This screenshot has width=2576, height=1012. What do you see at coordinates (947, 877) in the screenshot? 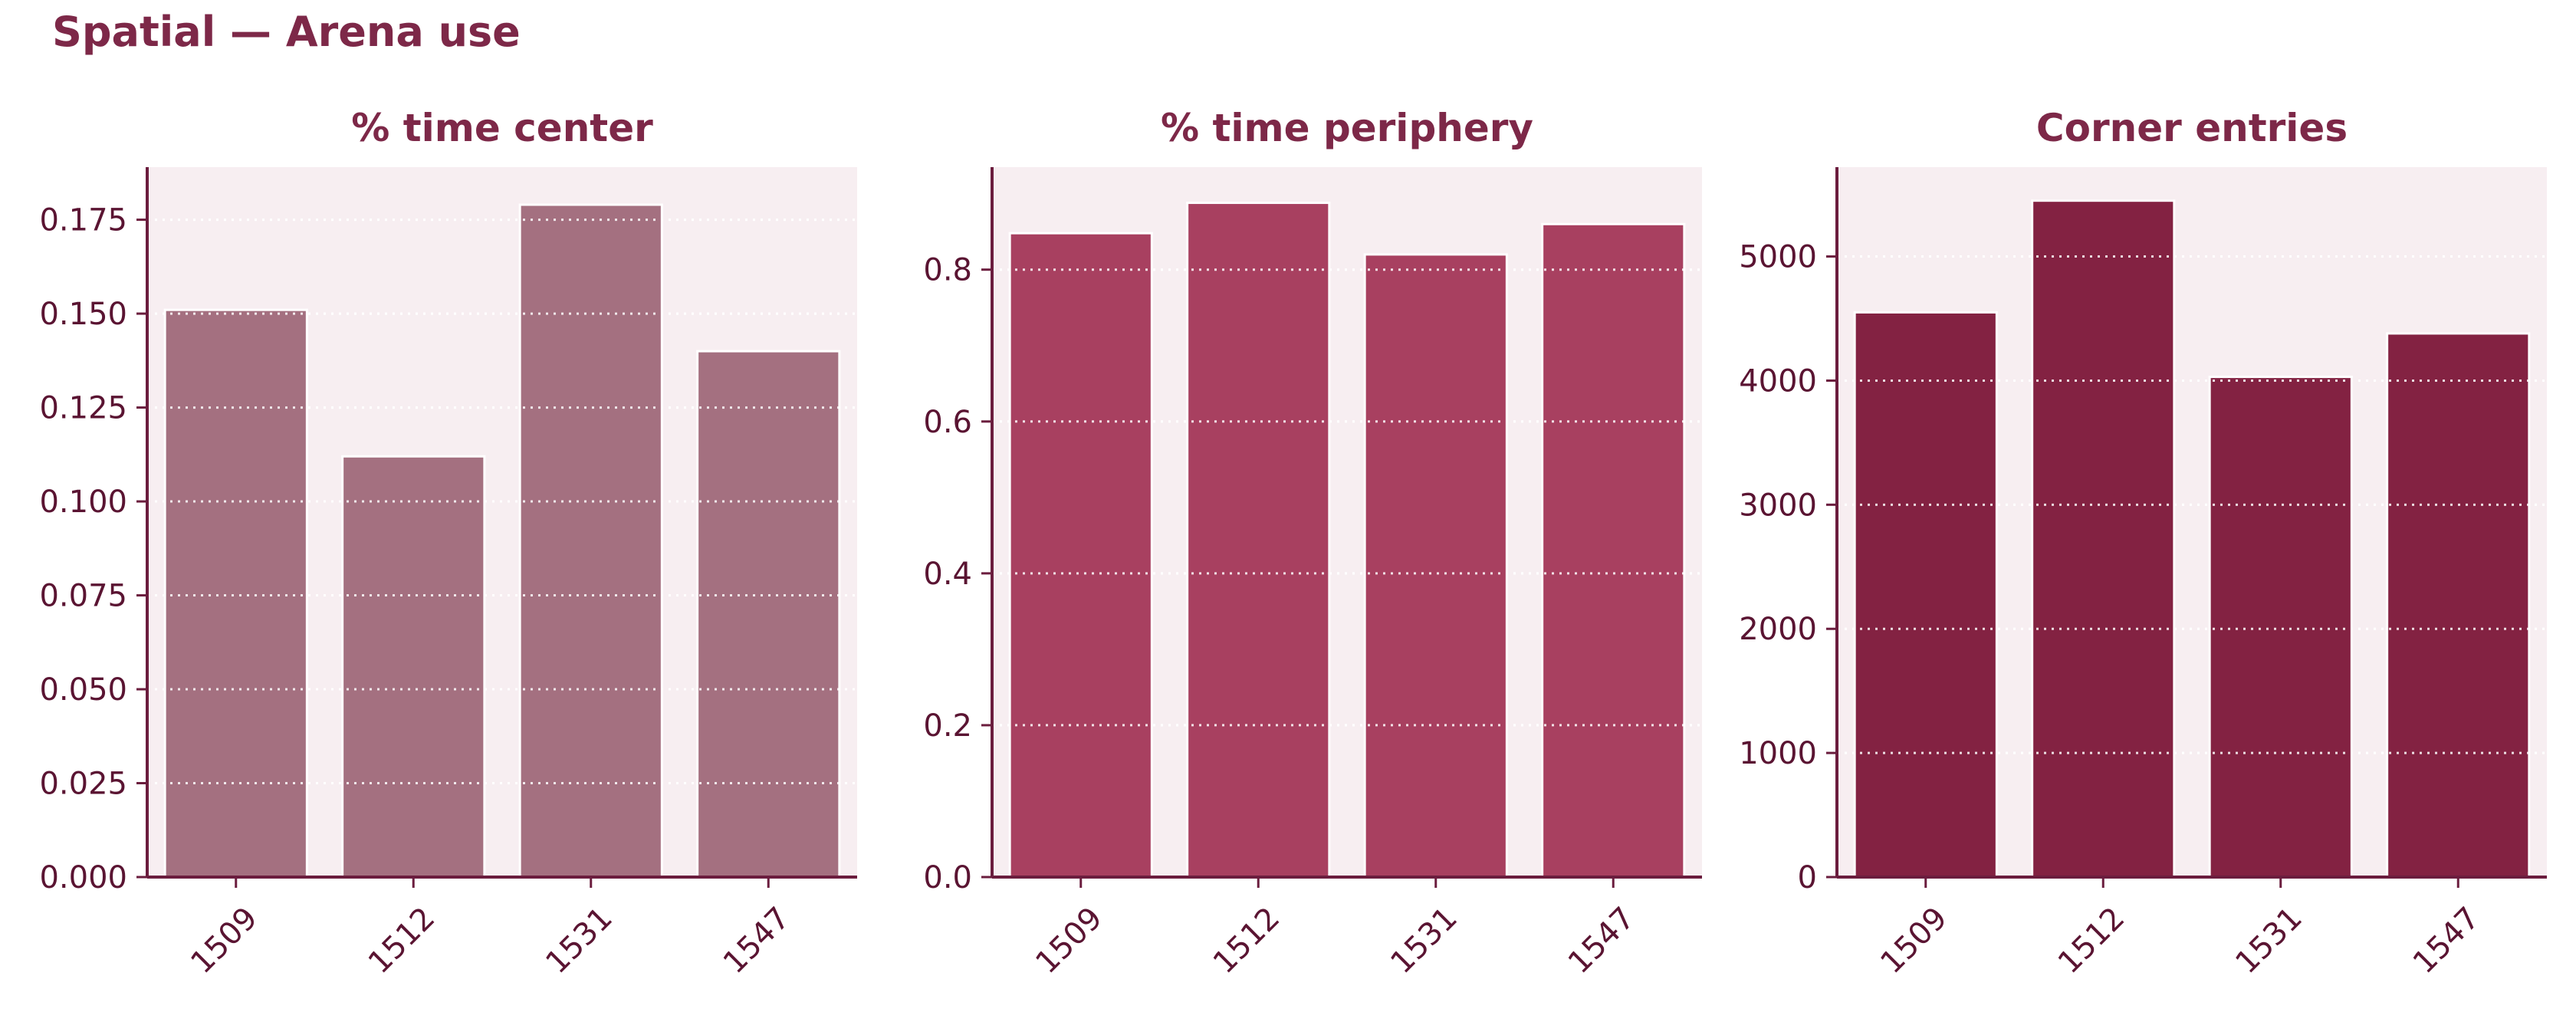
I see `y-tick-label: 0.0` at bounding box center [947, 877].